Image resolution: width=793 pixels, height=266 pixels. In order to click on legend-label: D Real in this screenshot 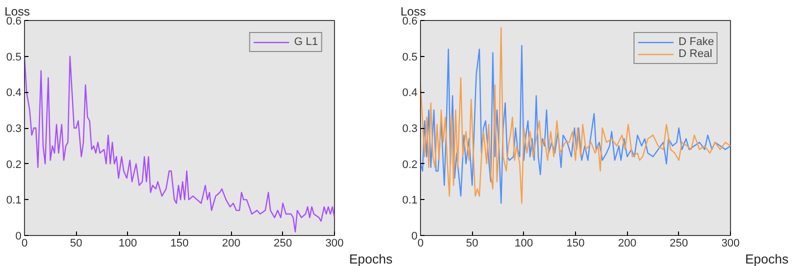, I will do `click(695, 54)`.